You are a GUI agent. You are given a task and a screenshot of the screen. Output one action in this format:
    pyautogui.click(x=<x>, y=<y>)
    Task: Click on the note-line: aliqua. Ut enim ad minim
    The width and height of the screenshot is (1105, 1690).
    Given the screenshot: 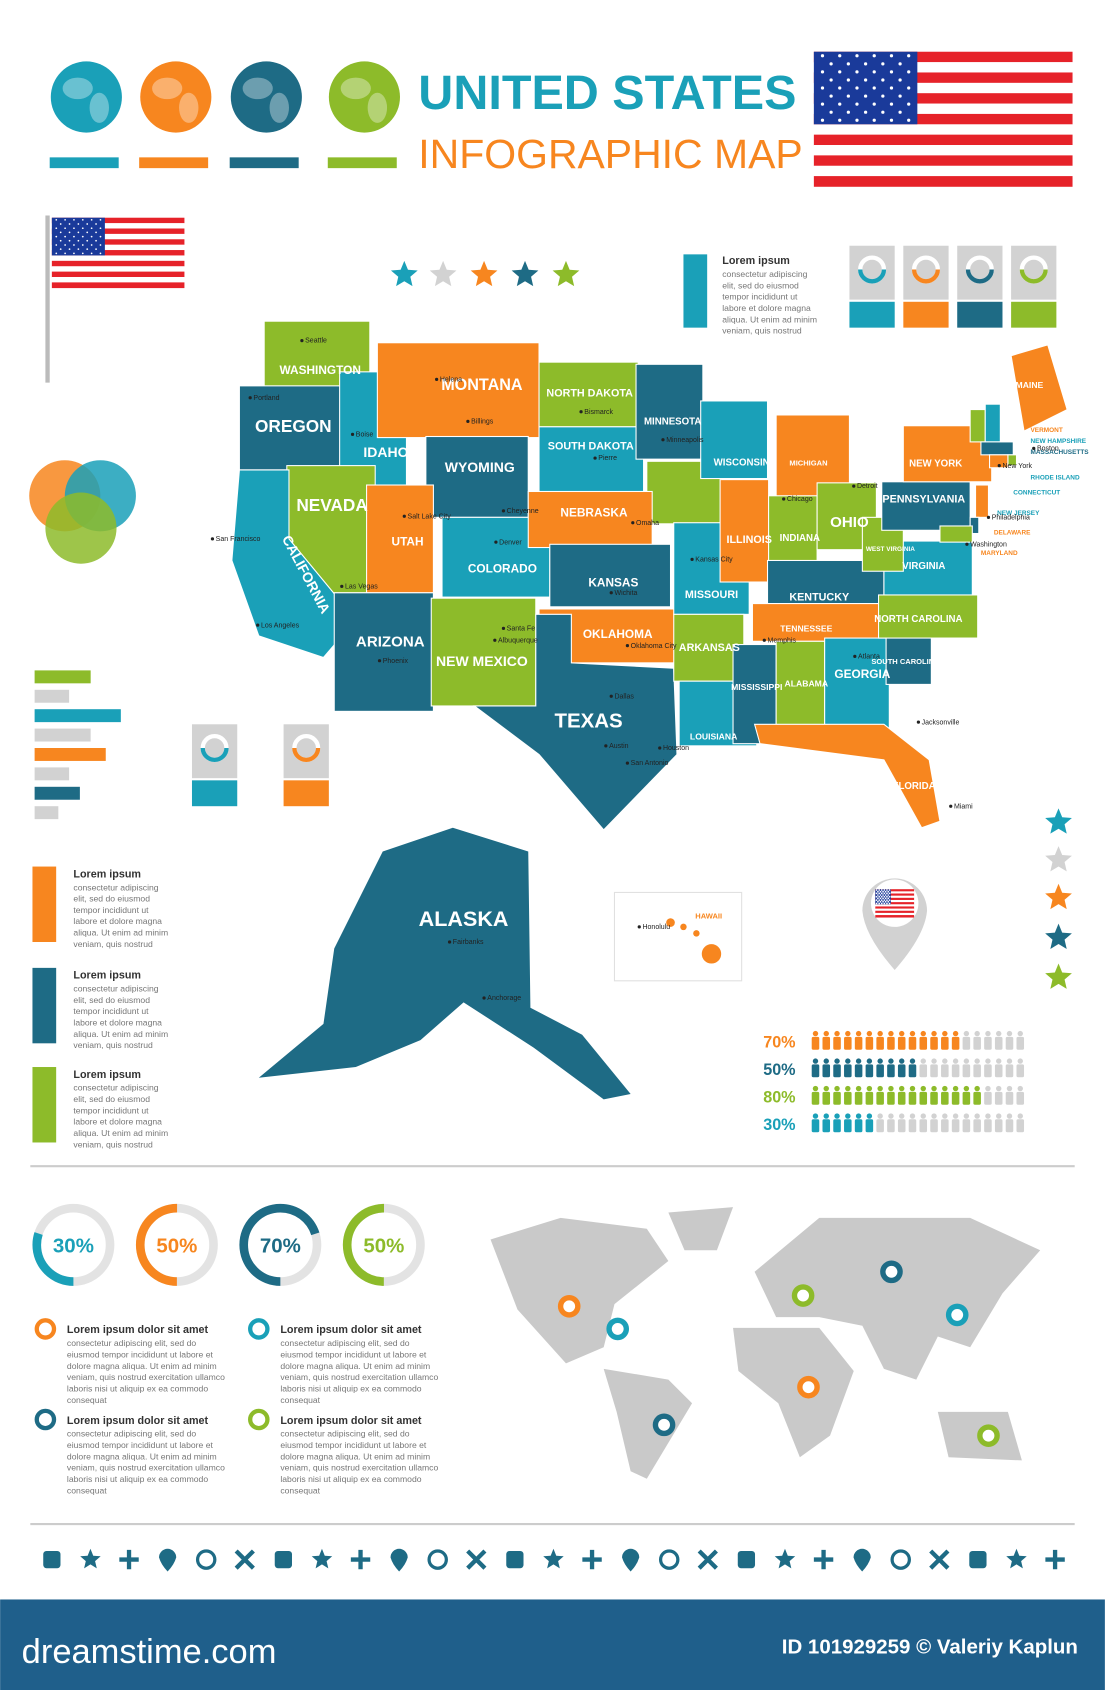 What is the action you would take?
    pyautogui.click(x=120, y=933)
    